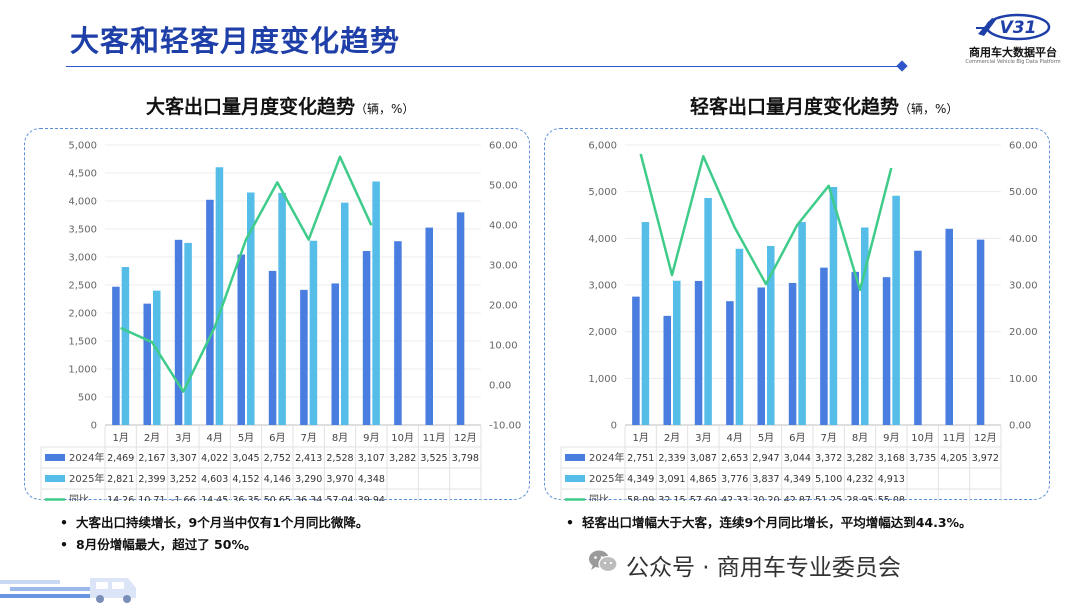 The image size is (1080, 608). Describe the element at coordinates (828, 498) in the screenshot. I see `table-cell: 51.25` at that location.